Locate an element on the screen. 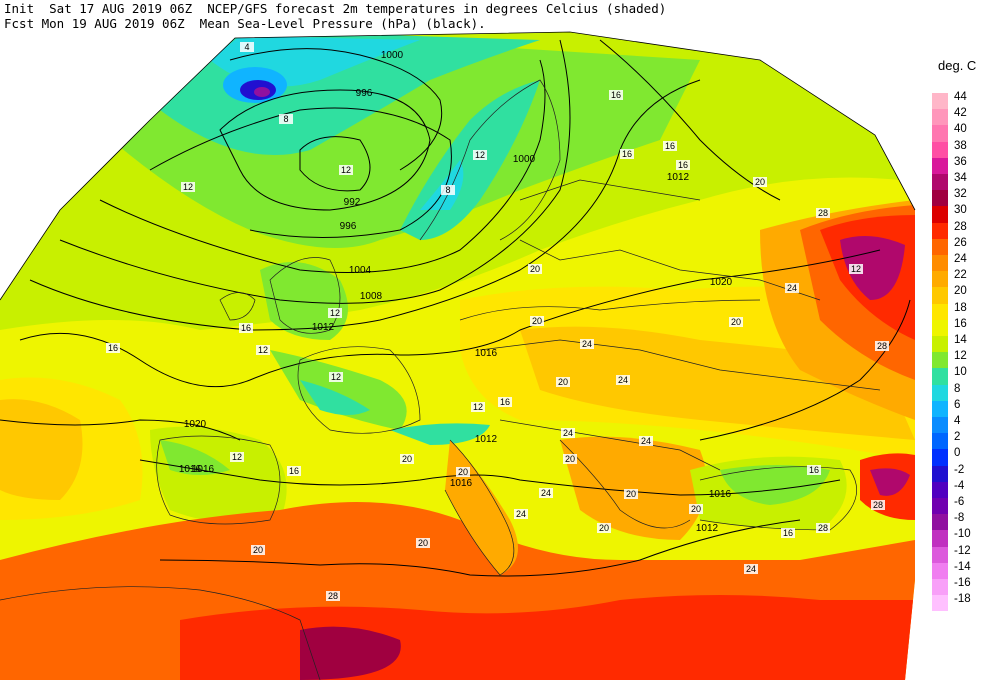 The image size is (1000, 680). colorbar-label: 8 is located at coordinates (957, 388).